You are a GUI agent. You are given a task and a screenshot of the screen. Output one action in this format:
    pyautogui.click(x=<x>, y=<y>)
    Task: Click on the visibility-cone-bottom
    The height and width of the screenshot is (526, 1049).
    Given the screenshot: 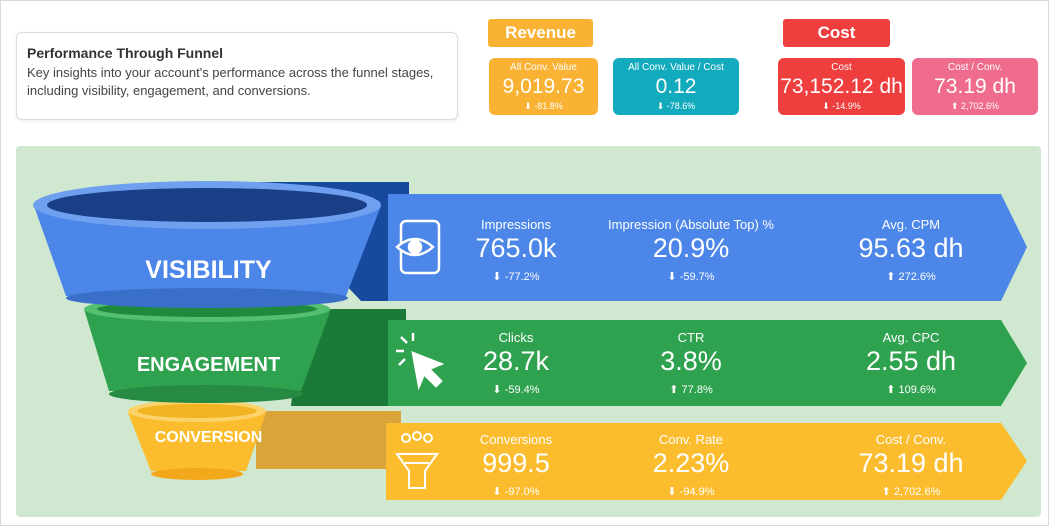 What is the action you would take?
    pyautogui.click(x=207, y=298)
    